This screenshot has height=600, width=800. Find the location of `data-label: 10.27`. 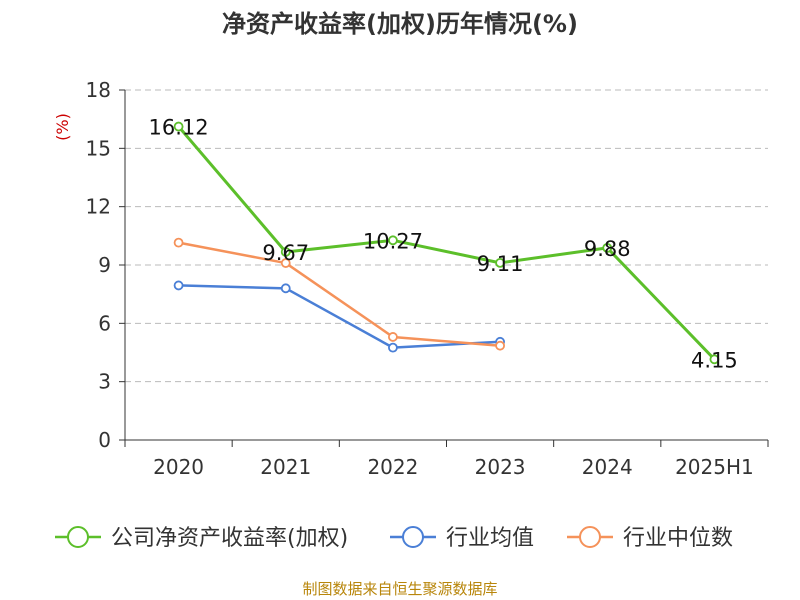

data-label: 10.27 is located at coordinates (393, 241).